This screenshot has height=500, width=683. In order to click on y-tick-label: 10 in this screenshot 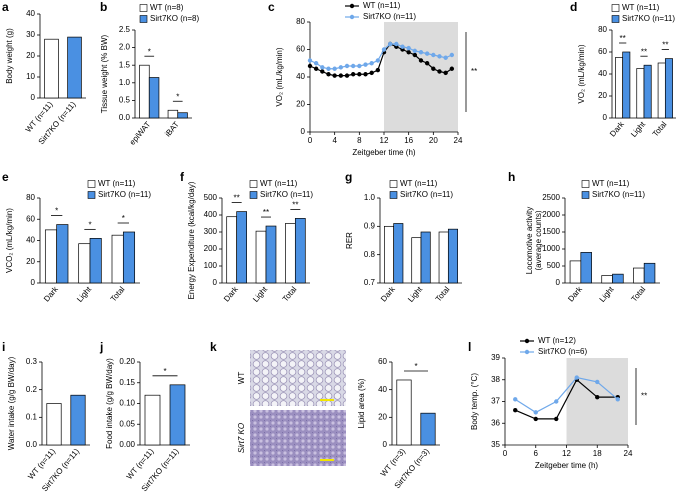, I will do `click(30, 76)`.